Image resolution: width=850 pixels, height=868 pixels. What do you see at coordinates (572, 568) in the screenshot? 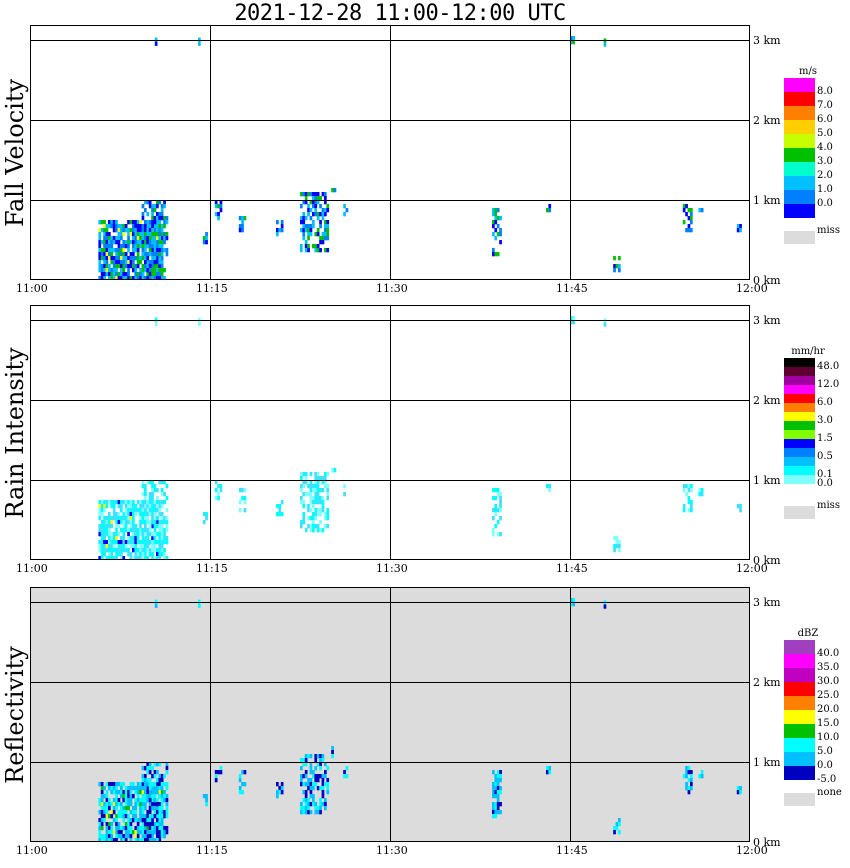
I see `x-tick-label: 11:45` at bounding box center [572, 568].